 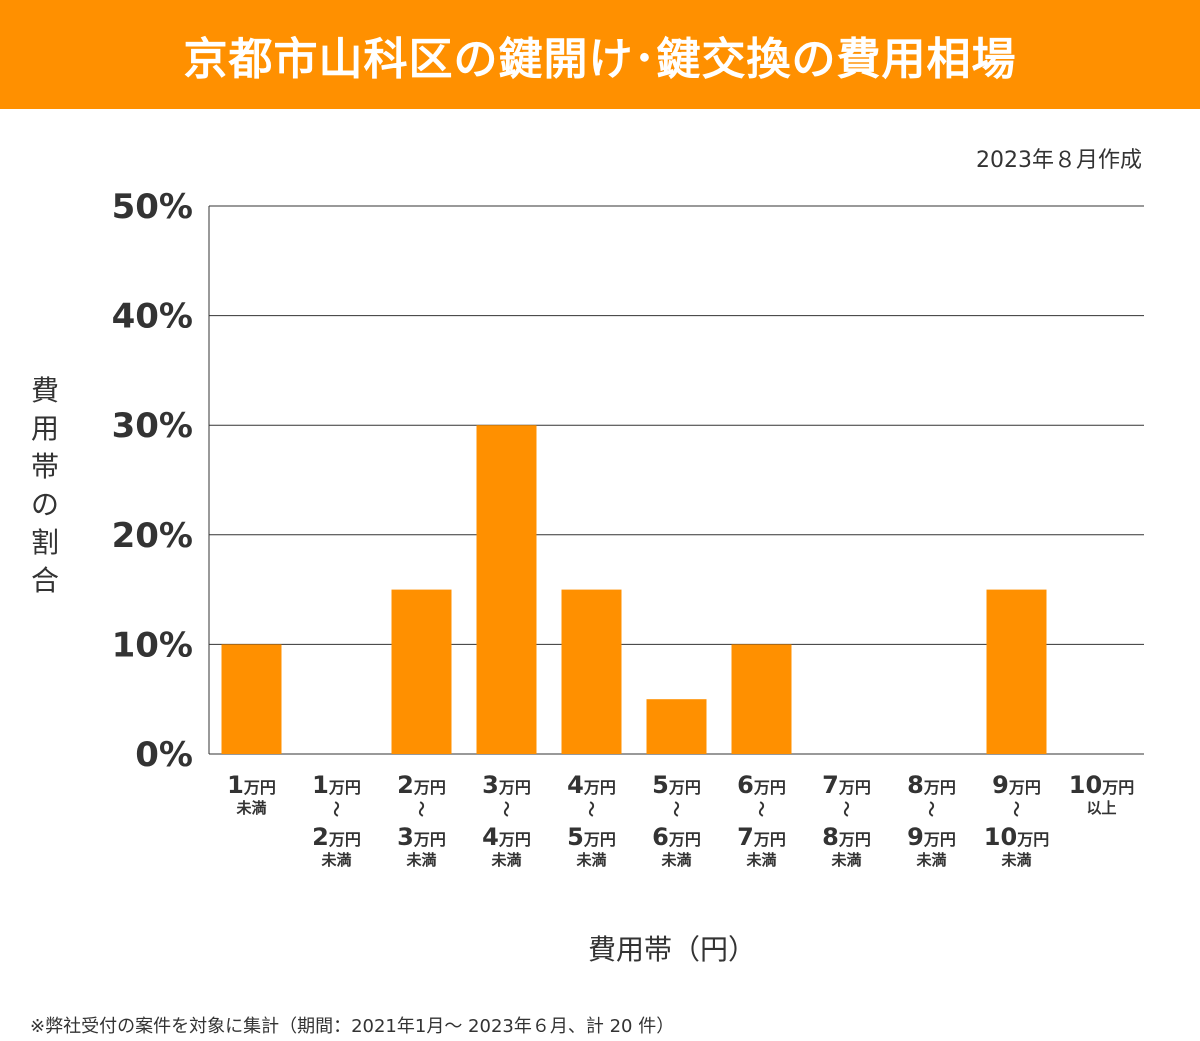 What do you see at coordinates (1059, 160) in the screenshot?
I see `date-note: 2023年８月作成` at bounding box center [1059, 160].